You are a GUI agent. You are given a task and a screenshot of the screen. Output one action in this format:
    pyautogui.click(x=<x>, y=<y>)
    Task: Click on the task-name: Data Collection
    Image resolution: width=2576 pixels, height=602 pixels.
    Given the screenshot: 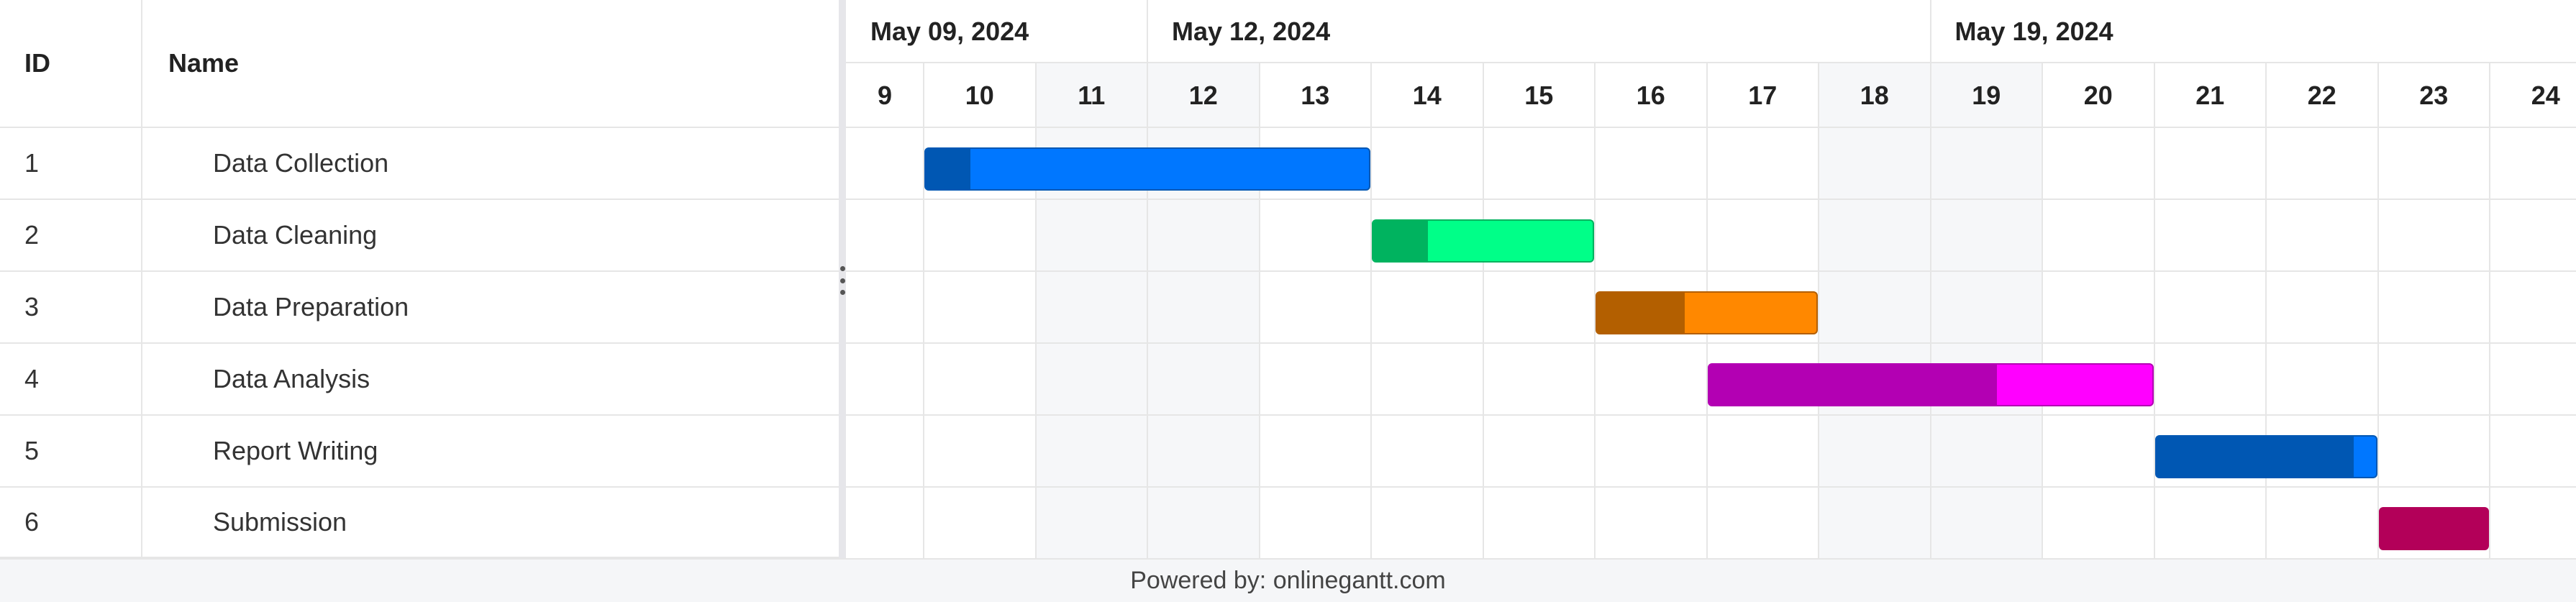 What is the action you would take?
    pyautogui.click(x=301, y=163)
    